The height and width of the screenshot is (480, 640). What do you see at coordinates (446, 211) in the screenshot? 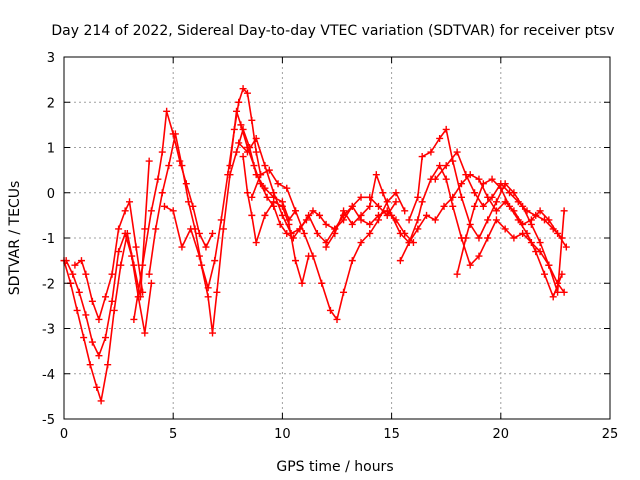
I see `series-track-k` at bounding box center [446, 211].